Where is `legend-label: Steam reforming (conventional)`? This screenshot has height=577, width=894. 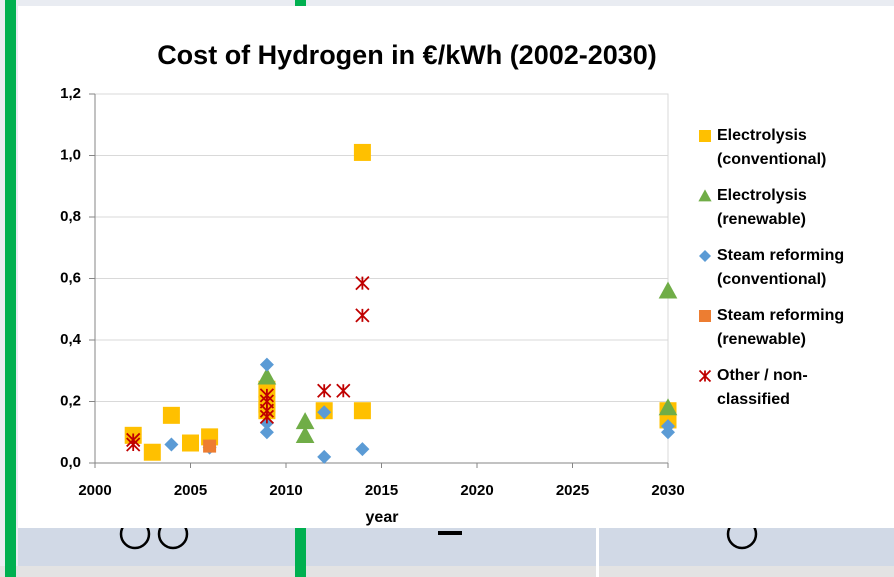
legend-label: Steam reforming (conventional) is located at coordinates (781, 267).